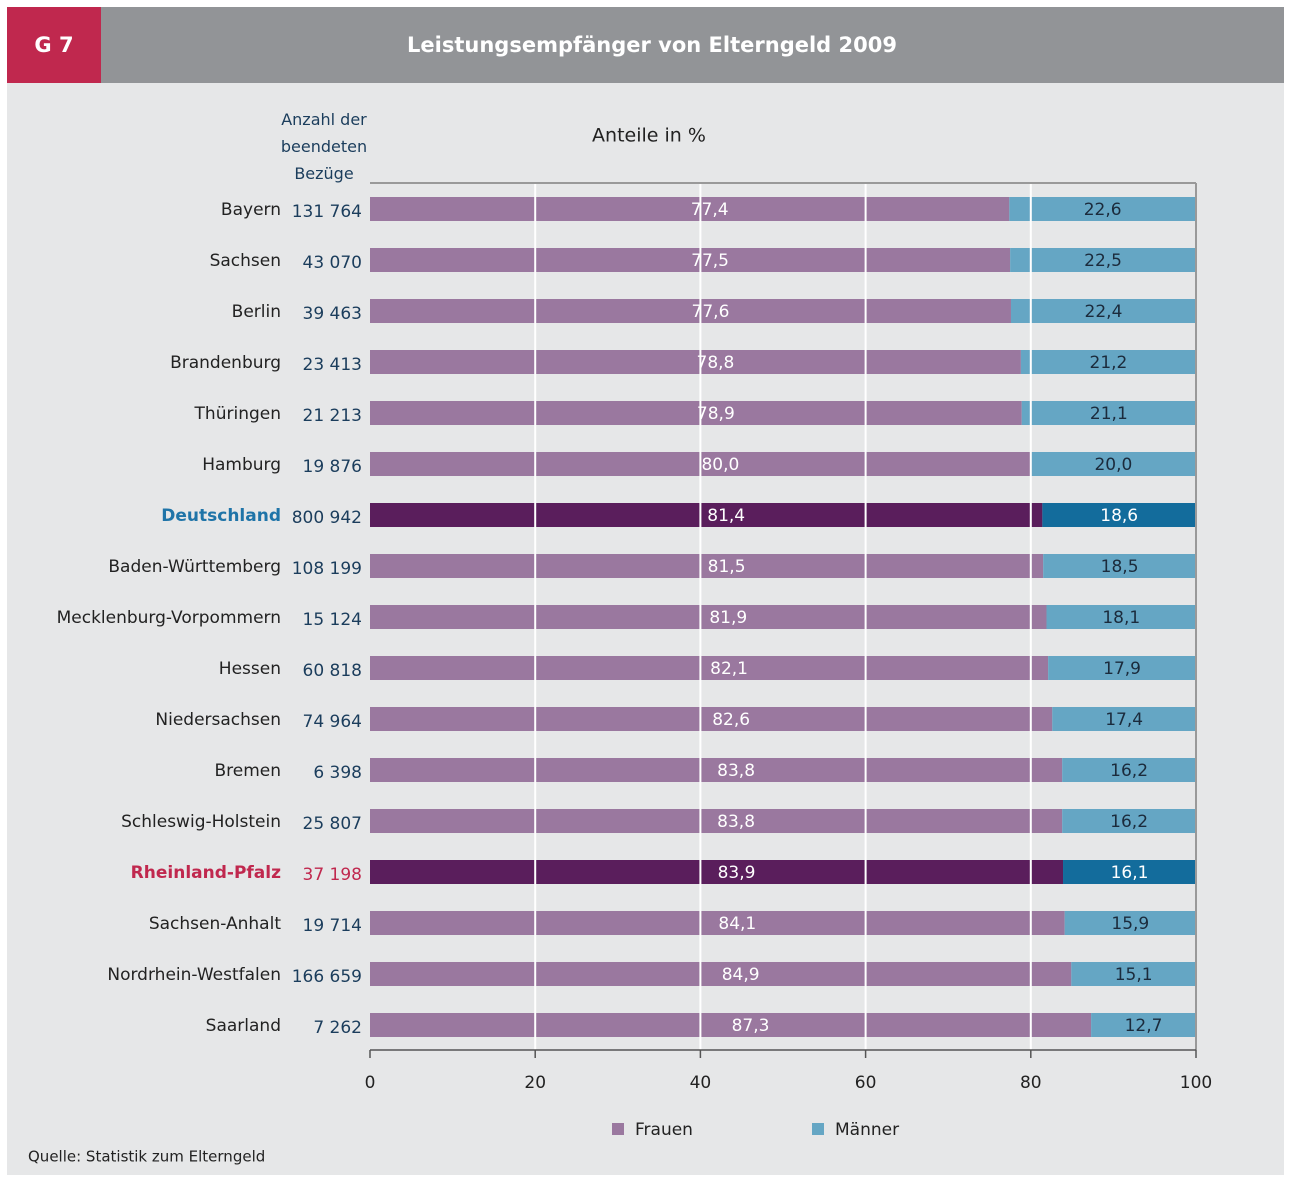  What do you see at coordinates (332, 314) in the screenshot?
I see `count-label: 39 463` at bounding box center [332, 314].